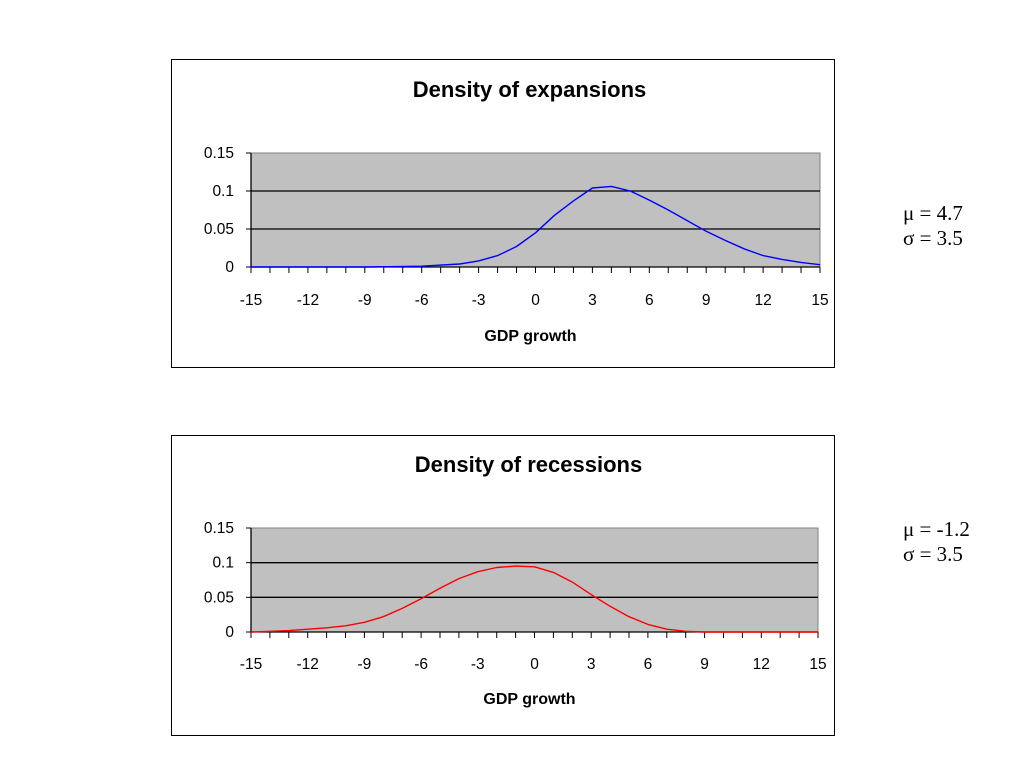 This screenshot has height=768, width=1024. I want to click on chart-title: Density of expansions, so click(530, 89).